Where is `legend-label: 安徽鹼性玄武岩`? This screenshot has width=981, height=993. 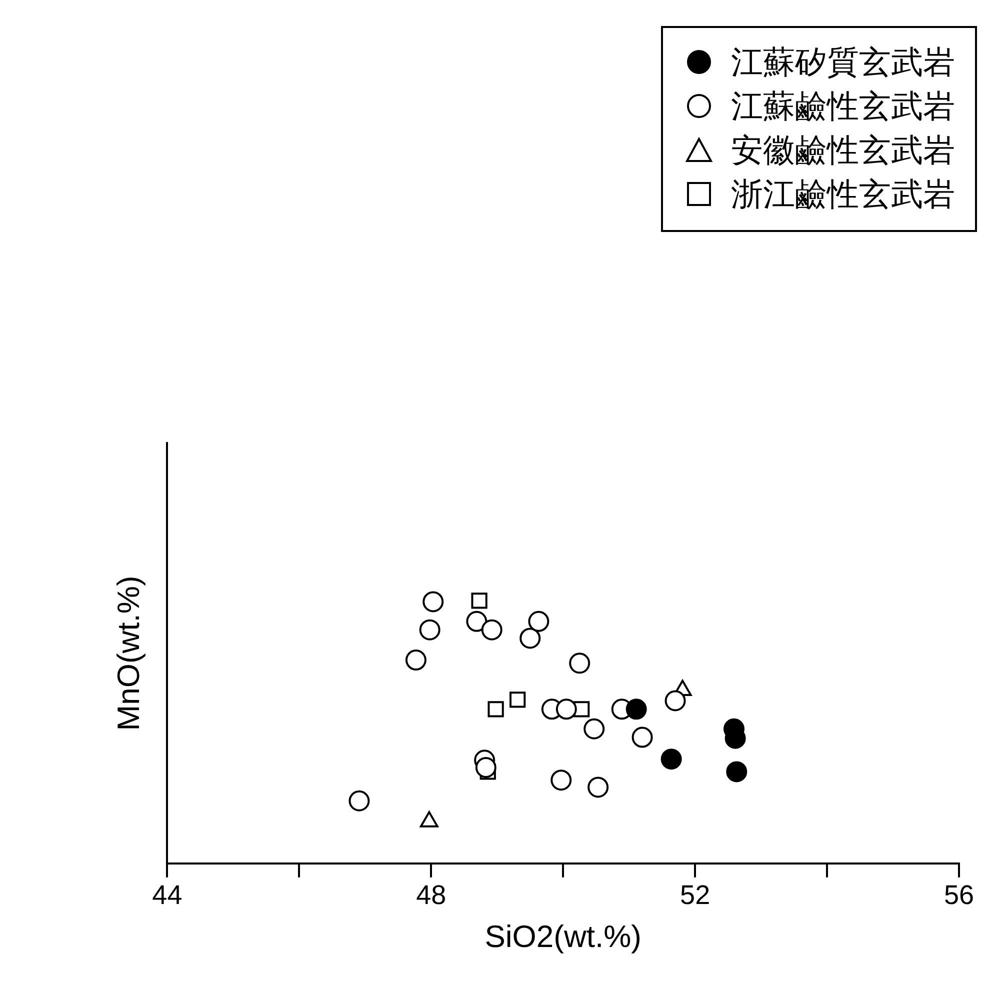 legend-label: 安徽鹼性玄武岩 is located at coordinates (843, 150).